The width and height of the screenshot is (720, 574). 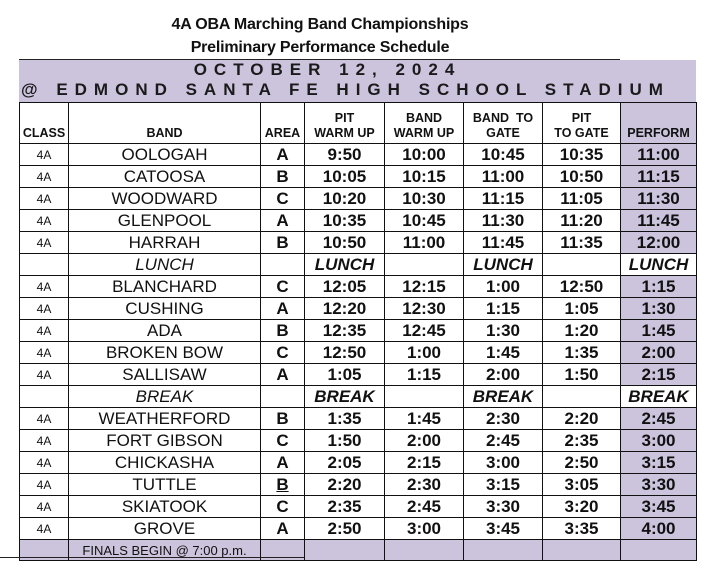 I want to click on cell-band: WEATHERFORD, so click(x=164, y=418).